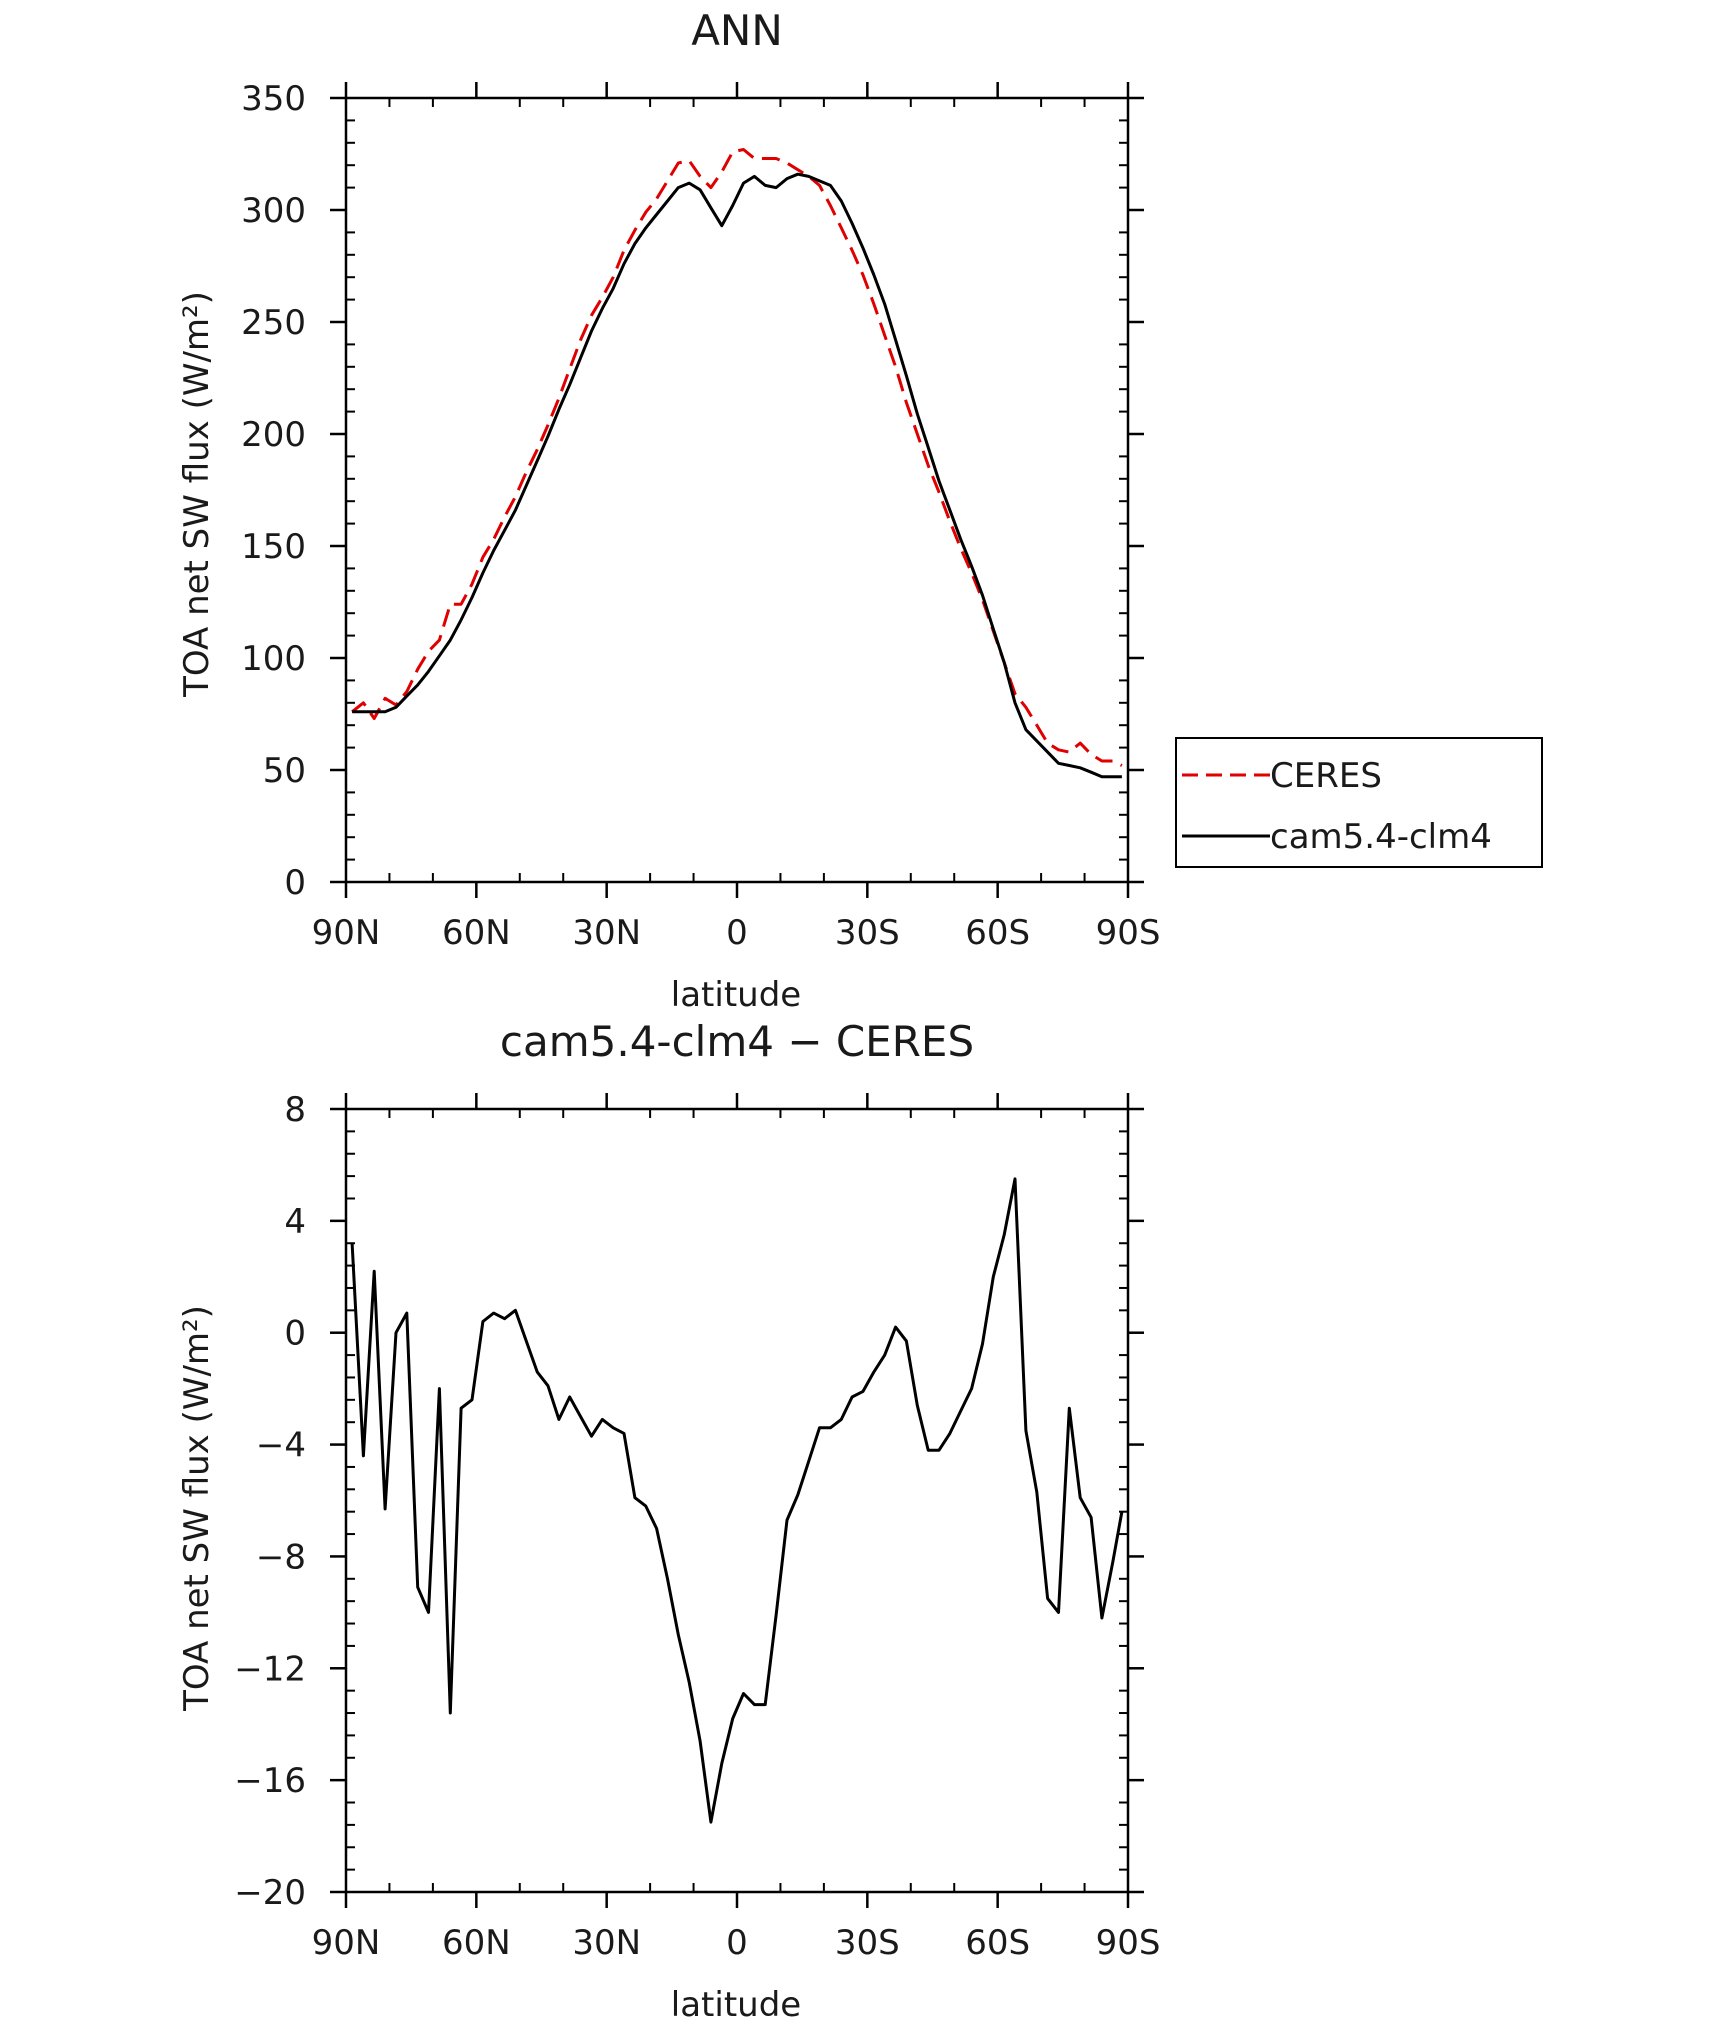 This screenshot has width=1710, height=2021. Describe the element at coordinates (273, 99) in the screenshot. I see `y-tick-label: 350` at that location.